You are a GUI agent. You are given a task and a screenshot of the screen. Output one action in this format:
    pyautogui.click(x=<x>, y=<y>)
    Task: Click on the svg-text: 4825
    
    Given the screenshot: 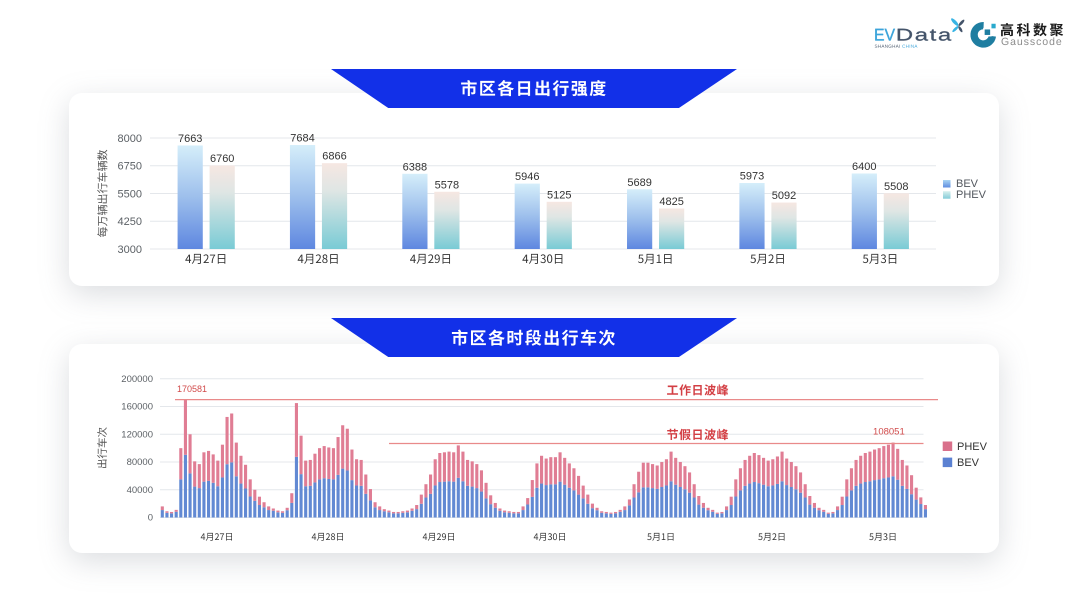 What is the action you would take?
    pyautogui.click(x=671, y=202)
    